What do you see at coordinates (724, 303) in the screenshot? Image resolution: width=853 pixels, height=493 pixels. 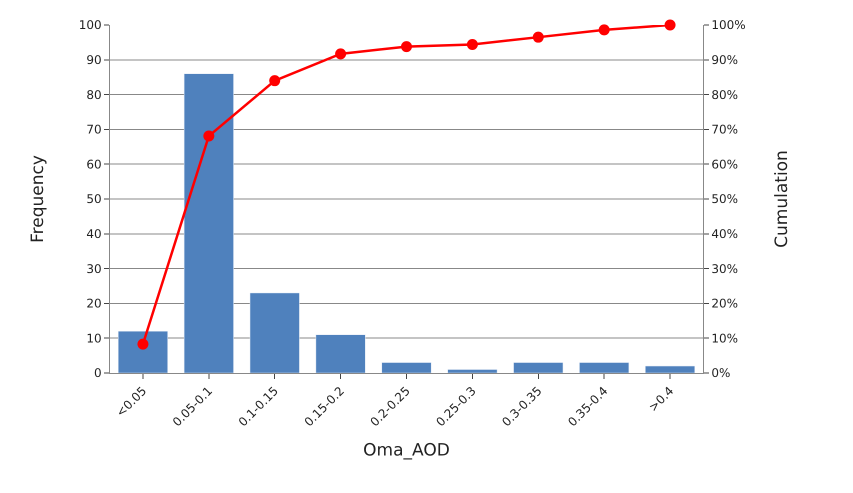 I see `y2-tick-label: 20%` at bounding box center [724, 303].